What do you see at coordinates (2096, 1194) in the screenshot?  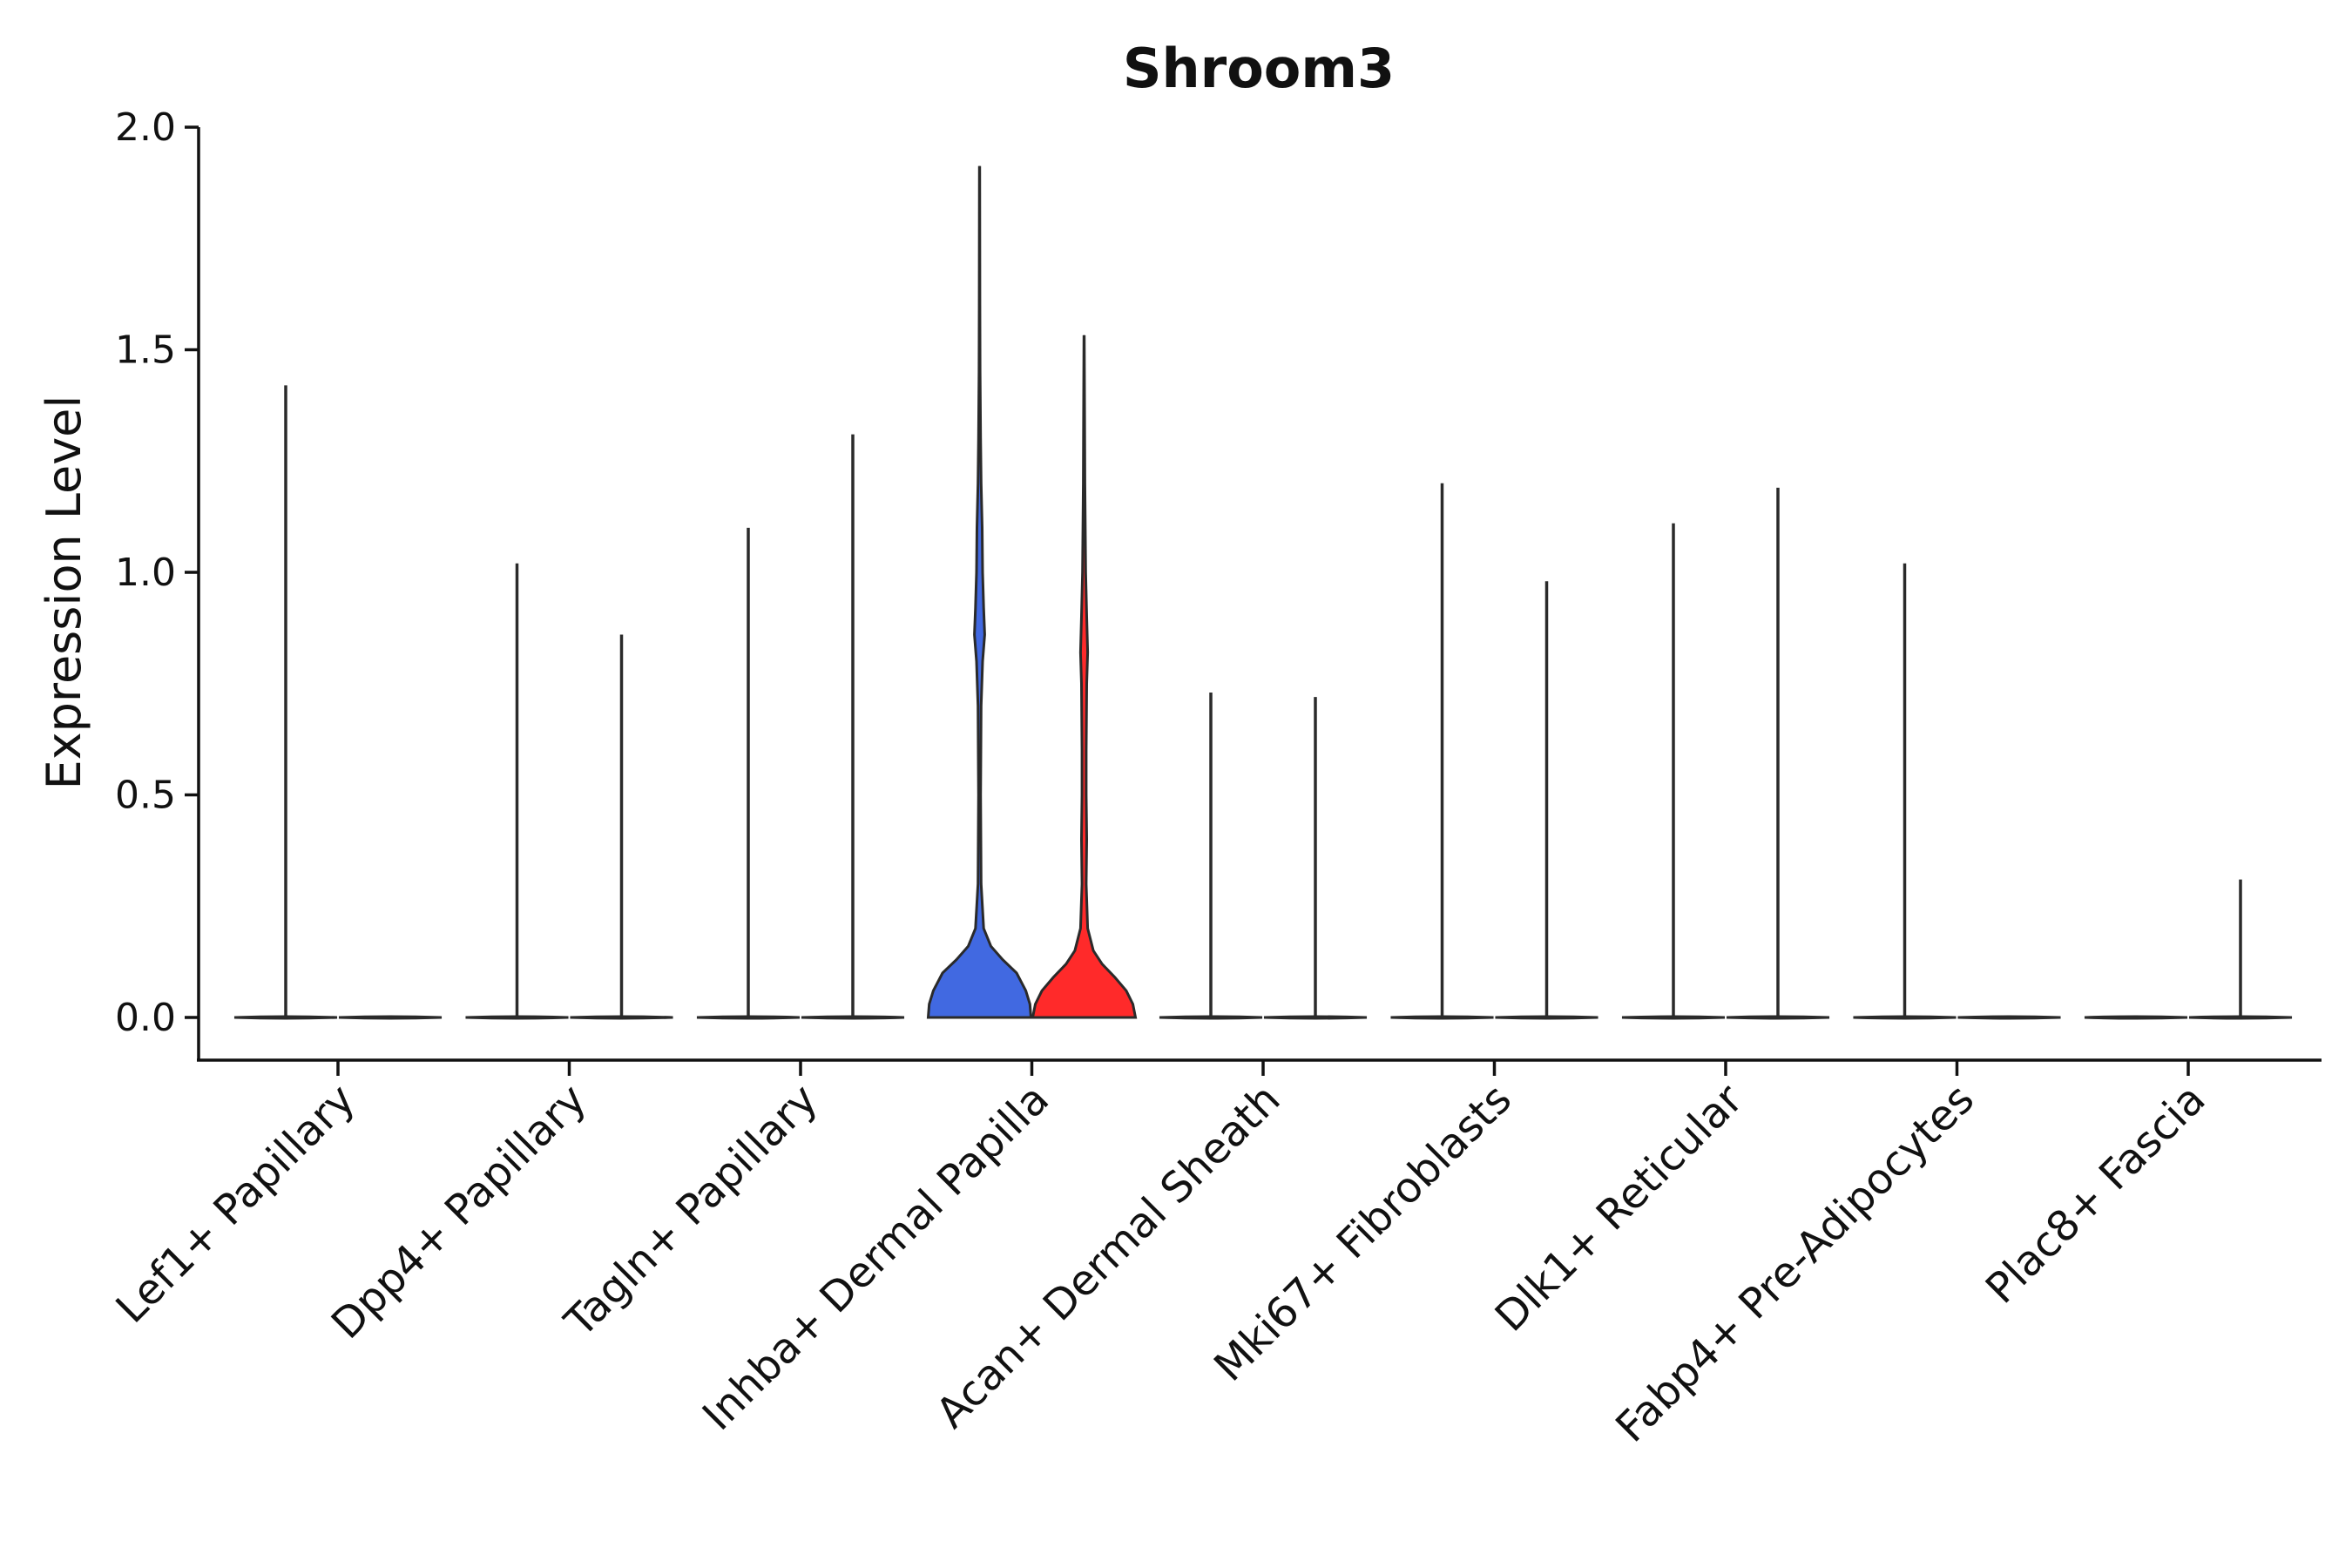 I see `x-tick-label: Plac8+ Fascia` at bounding box center [2096, 1194].